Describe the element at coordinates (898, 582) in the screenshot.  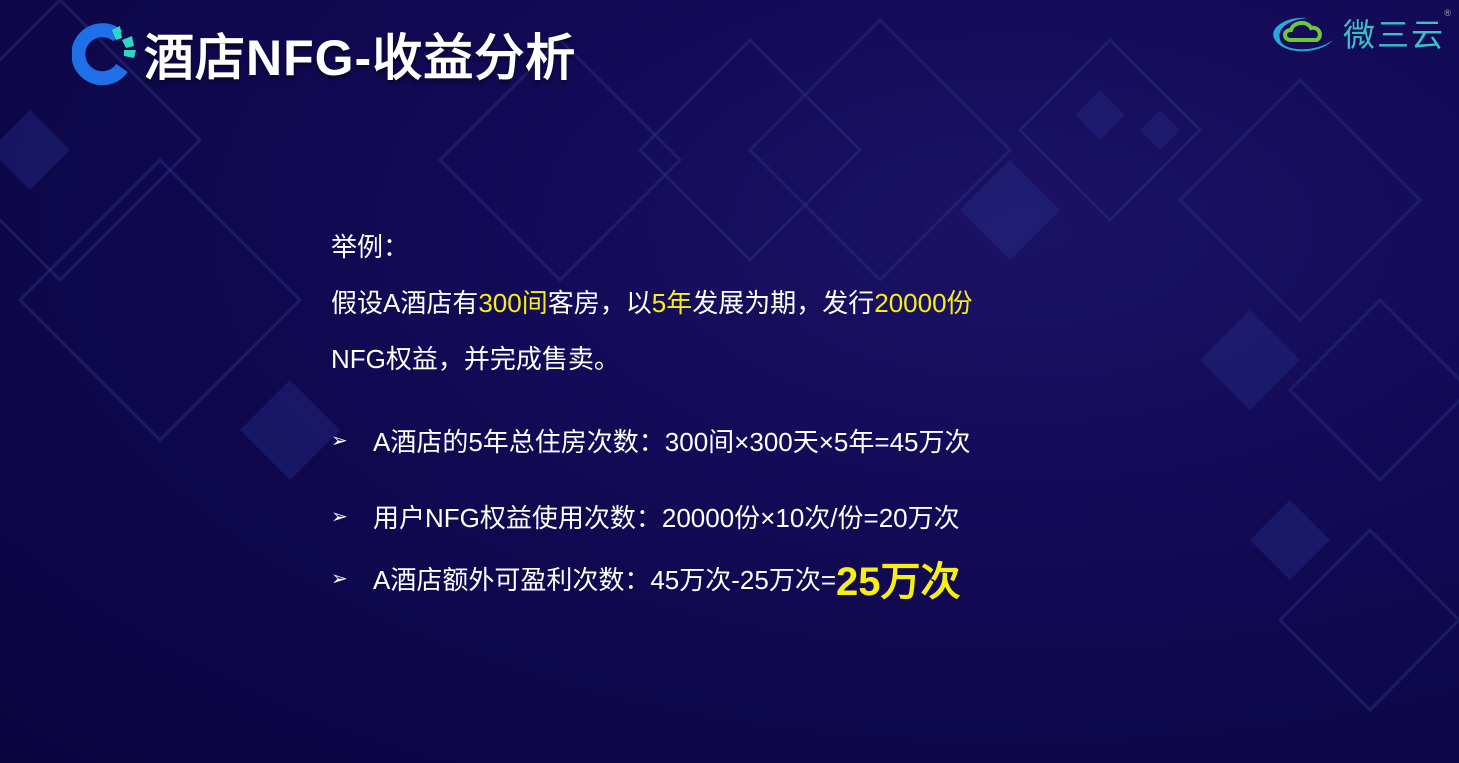
I see `result-highlight: 25万次` at that location.